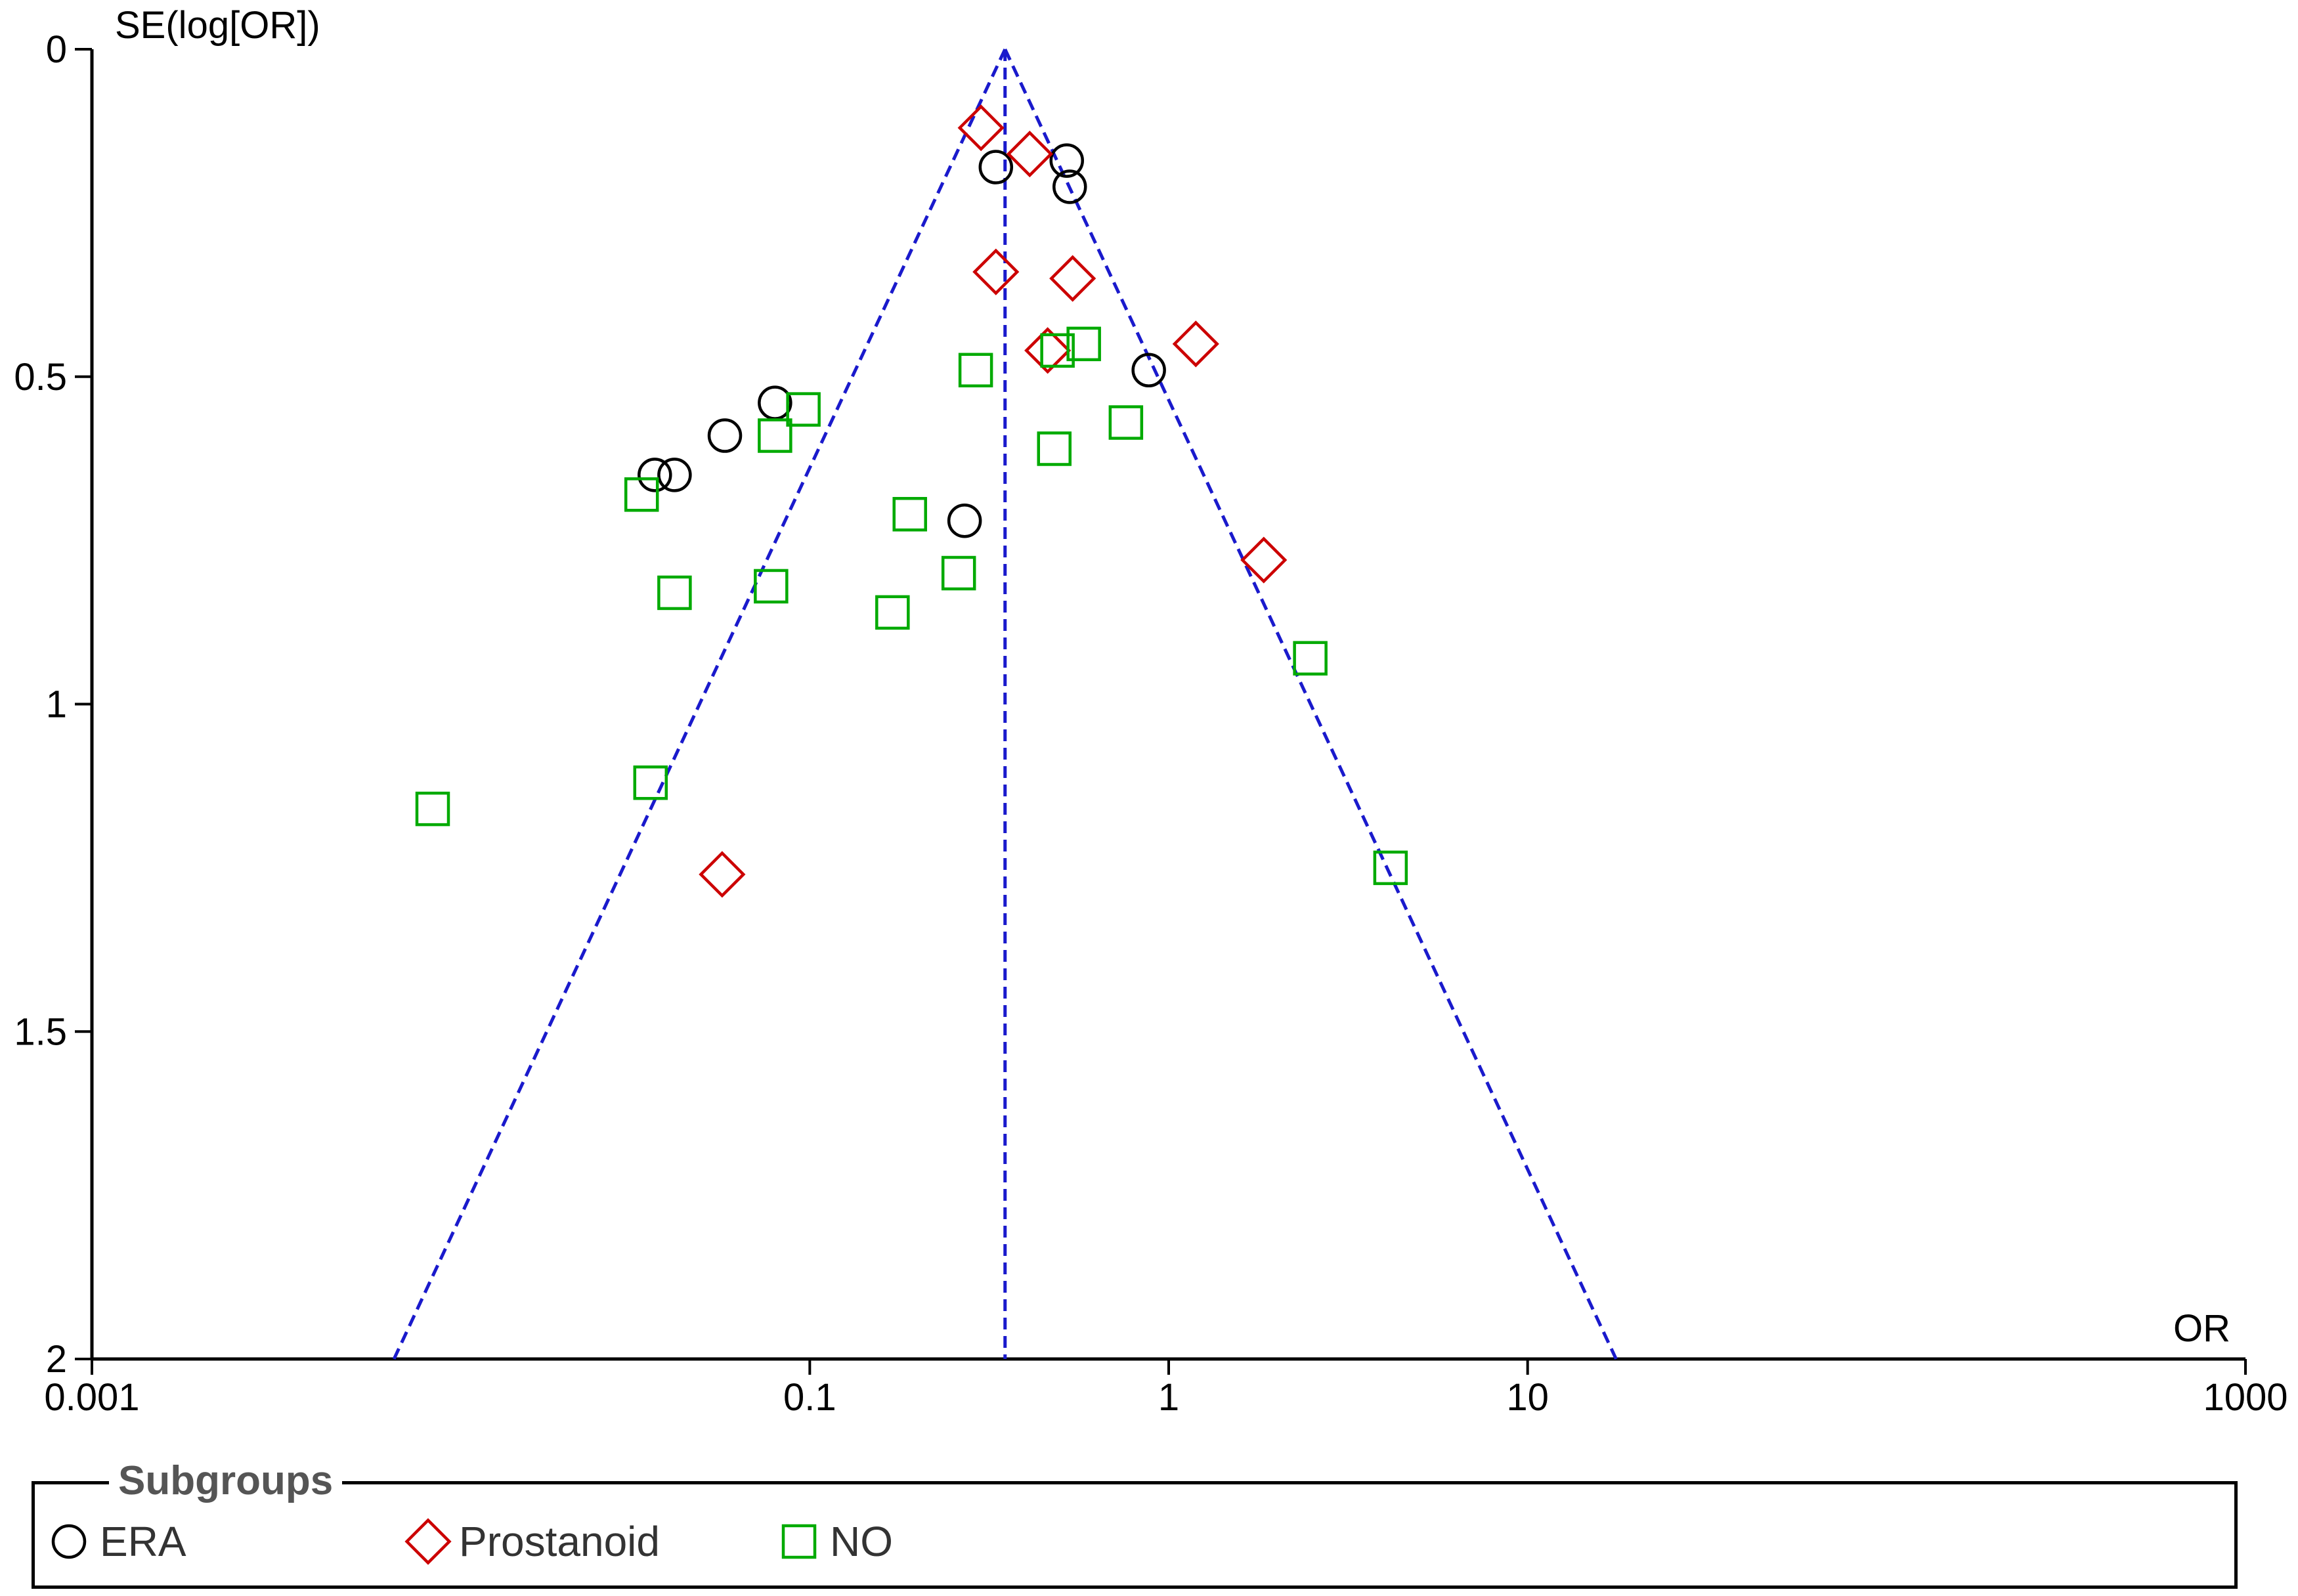 The width and height of the screenshot is (2298, 1596). I want to click on legend-marker-era, so click(69, 1541).